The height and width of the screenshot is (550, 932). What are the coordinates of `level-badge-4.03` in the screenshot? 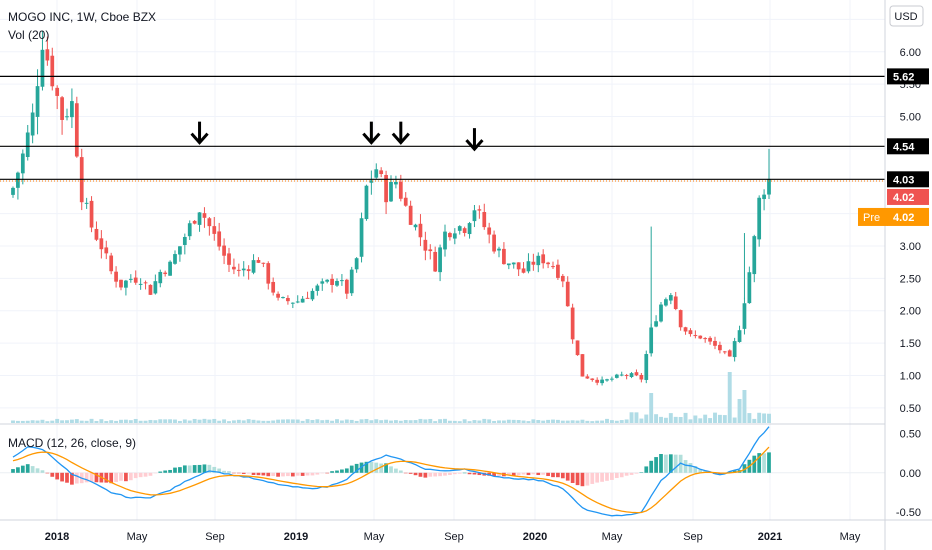 It's located at (908, 179).